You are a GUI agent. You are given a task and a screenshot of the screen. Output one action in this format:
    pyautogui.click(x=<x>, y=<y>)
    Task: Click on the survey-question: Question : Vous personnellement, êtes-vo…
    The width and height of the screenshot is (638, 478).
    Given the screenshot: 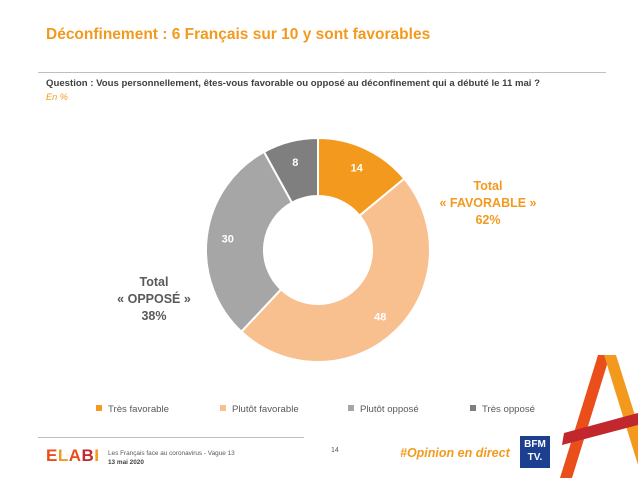 What is the action you would take?
    pyautogui.click(x=293, y=83)
    